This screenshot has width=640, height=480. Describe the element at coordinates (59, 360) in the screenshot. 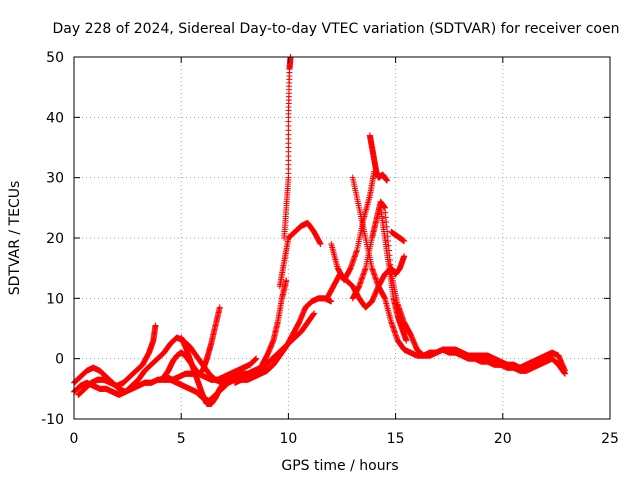

I see `y-tick-label: 0` at that location.